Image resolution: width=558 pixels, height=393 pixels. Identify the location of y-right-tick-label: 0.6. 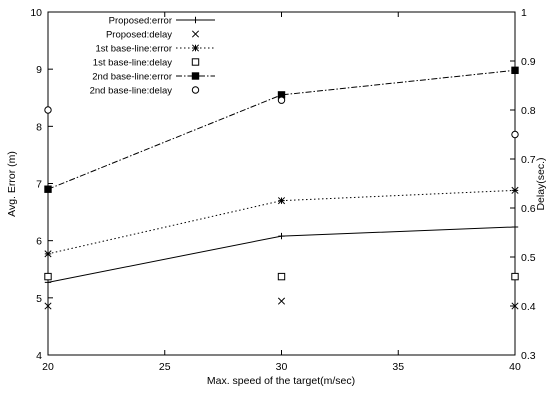
(528, 209).